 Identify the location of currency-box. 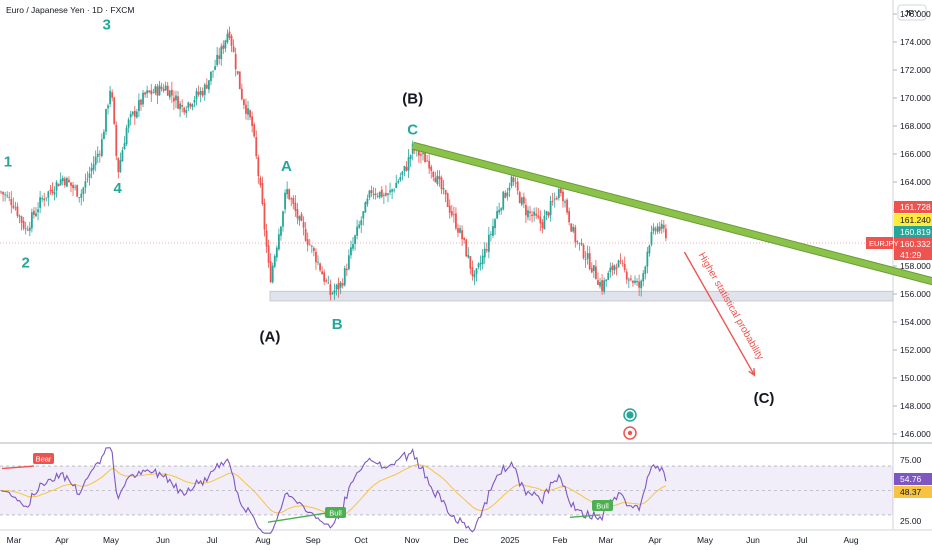
(912, 12).